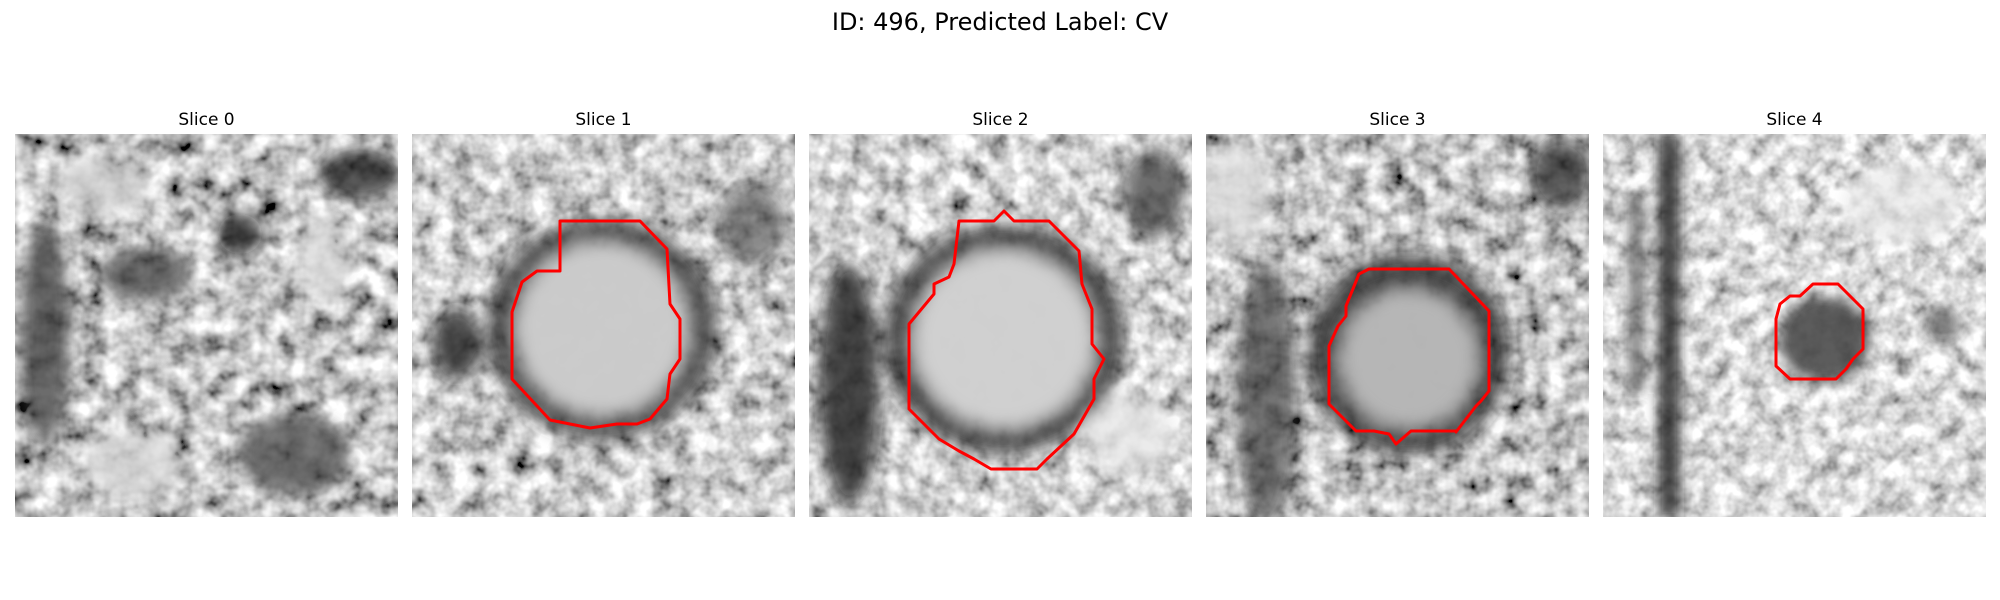 The width and height of the screenshot is (2000, 600). Describe the element at coordinates (1397, 120) in the screenshot. I see `slice-title-3: Slice 3` at that location.